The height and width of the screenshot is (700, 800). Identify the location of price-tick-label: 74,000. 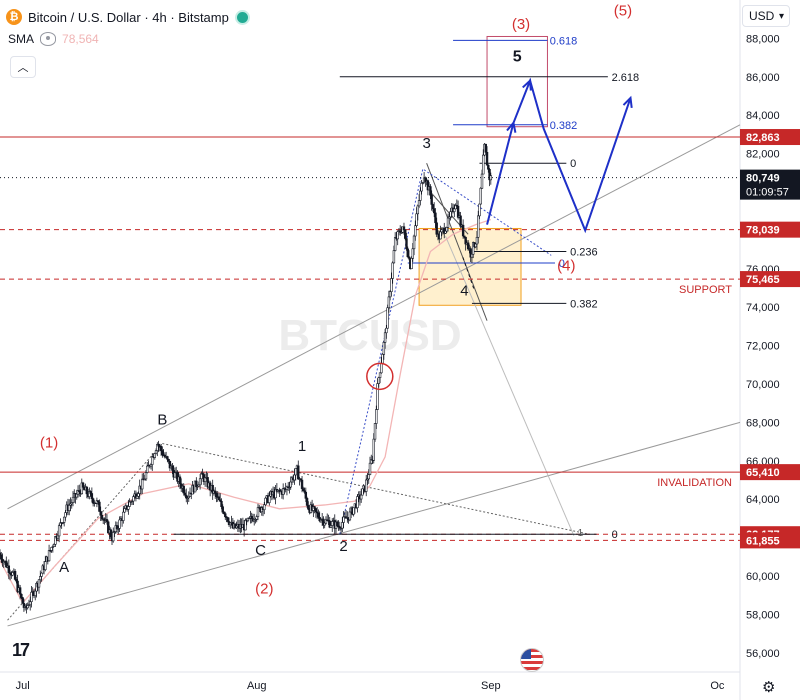
(763, 308).